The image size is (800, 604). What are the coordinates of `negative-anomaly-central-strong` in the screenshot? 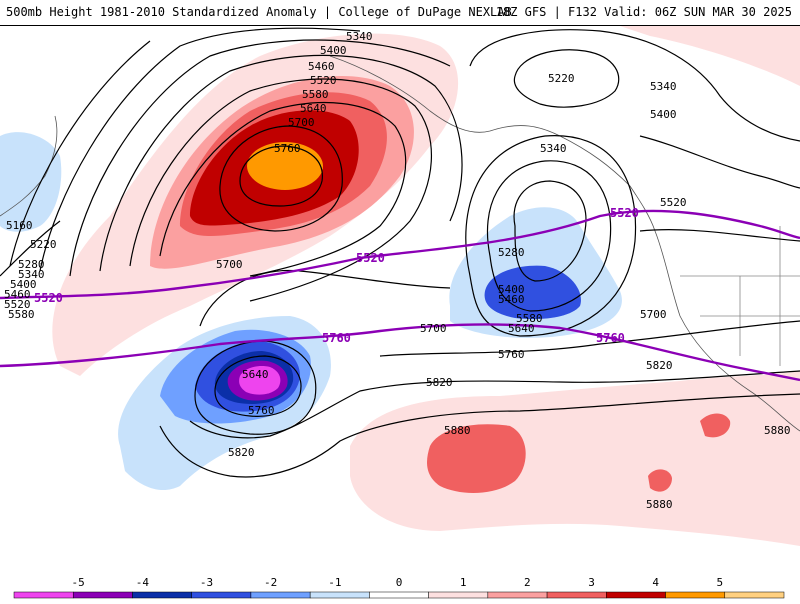 It's located at (532, 292).